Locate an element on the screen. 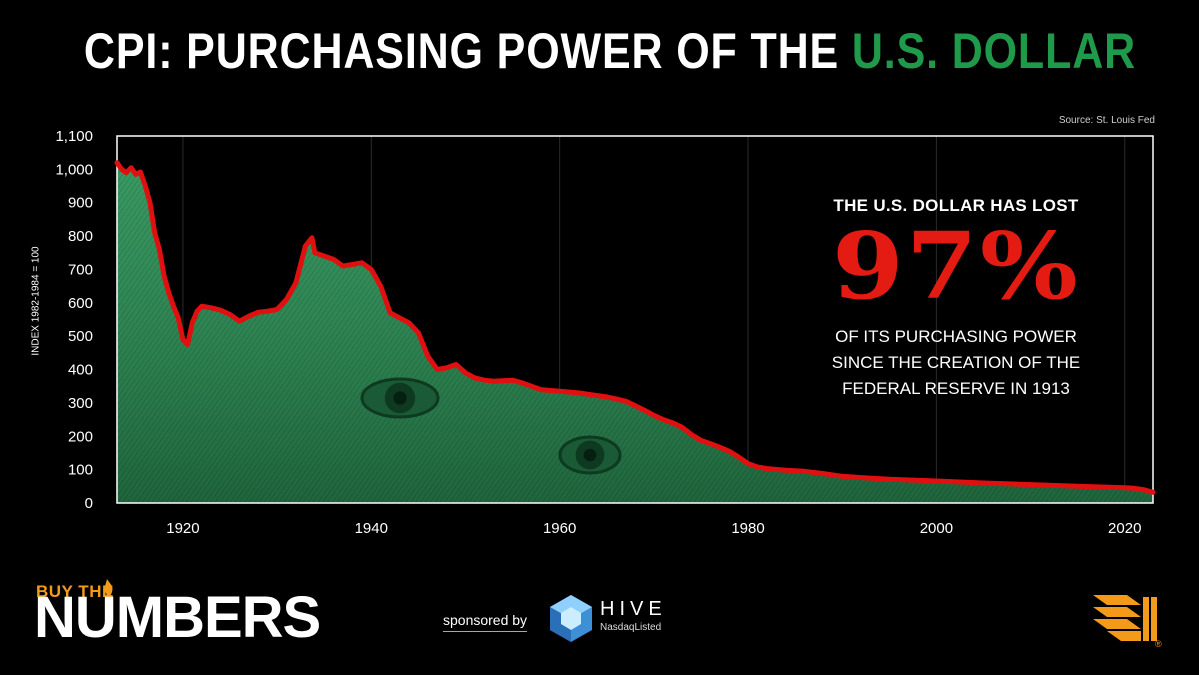 The width and height of the screenshot is (1199, 675). title-accent: U.S. DOLLAR is located at coordinates (994, 51).